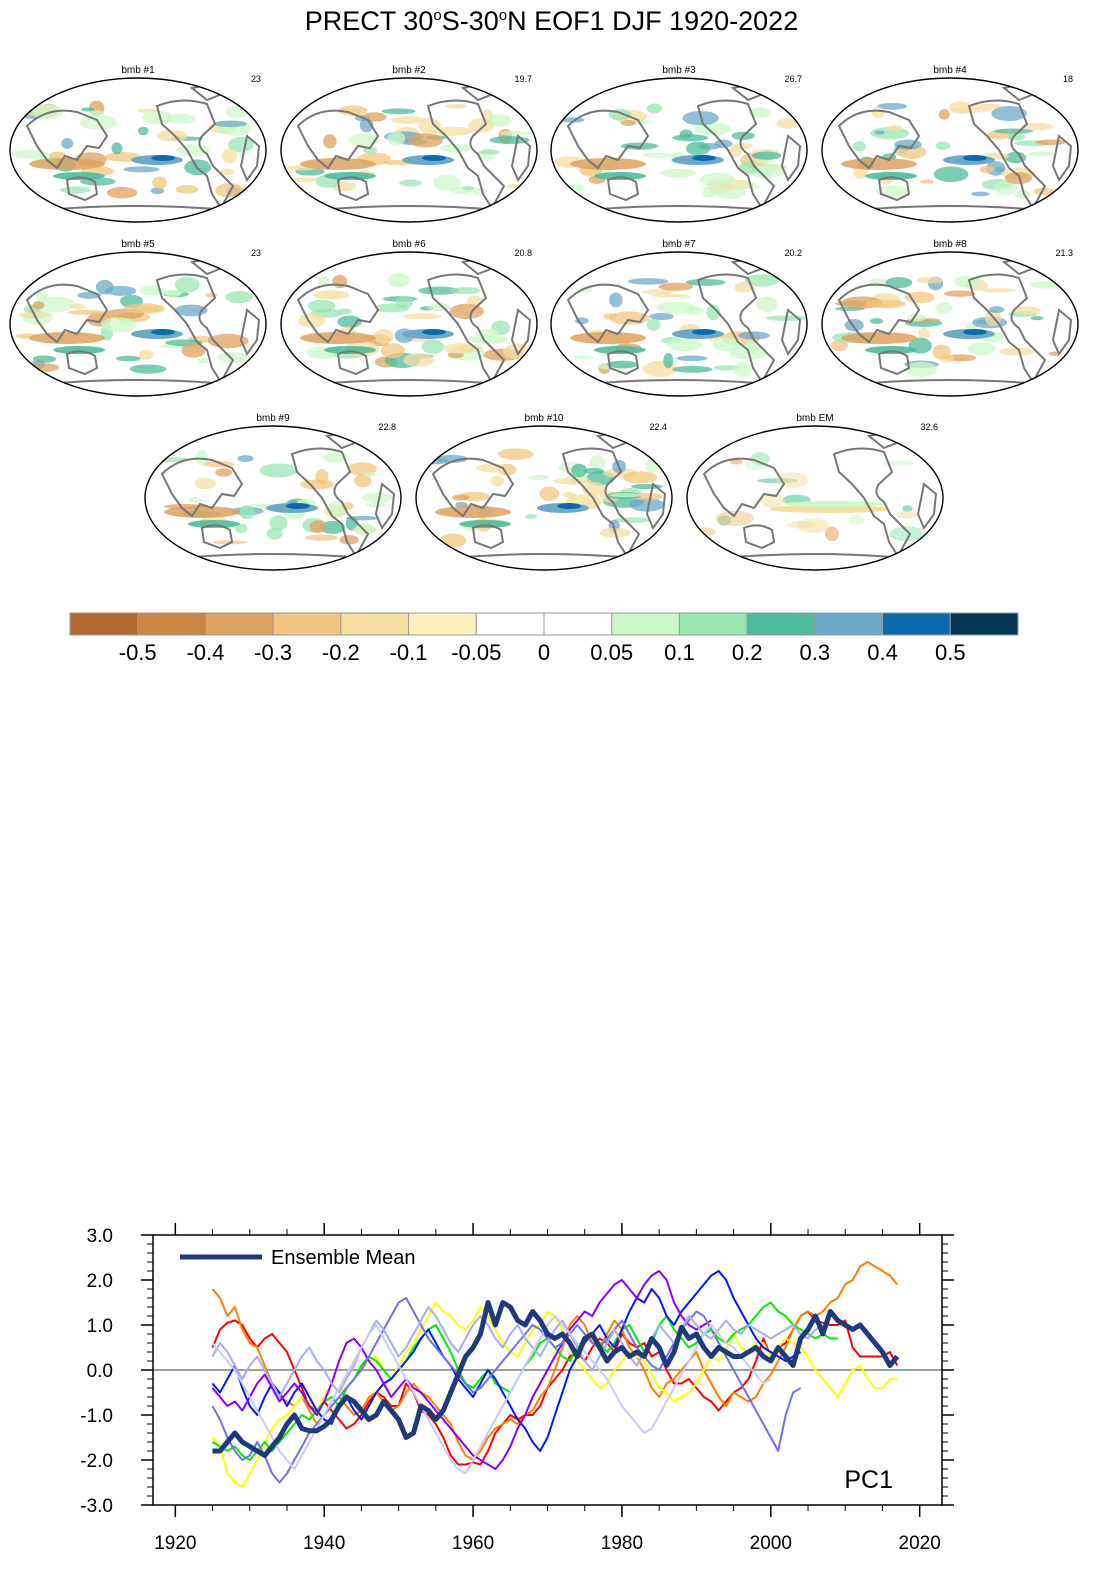 The image size is (1103, 1592). I want to click on map-panel: bmb #9 22.8, so click(273, 492).